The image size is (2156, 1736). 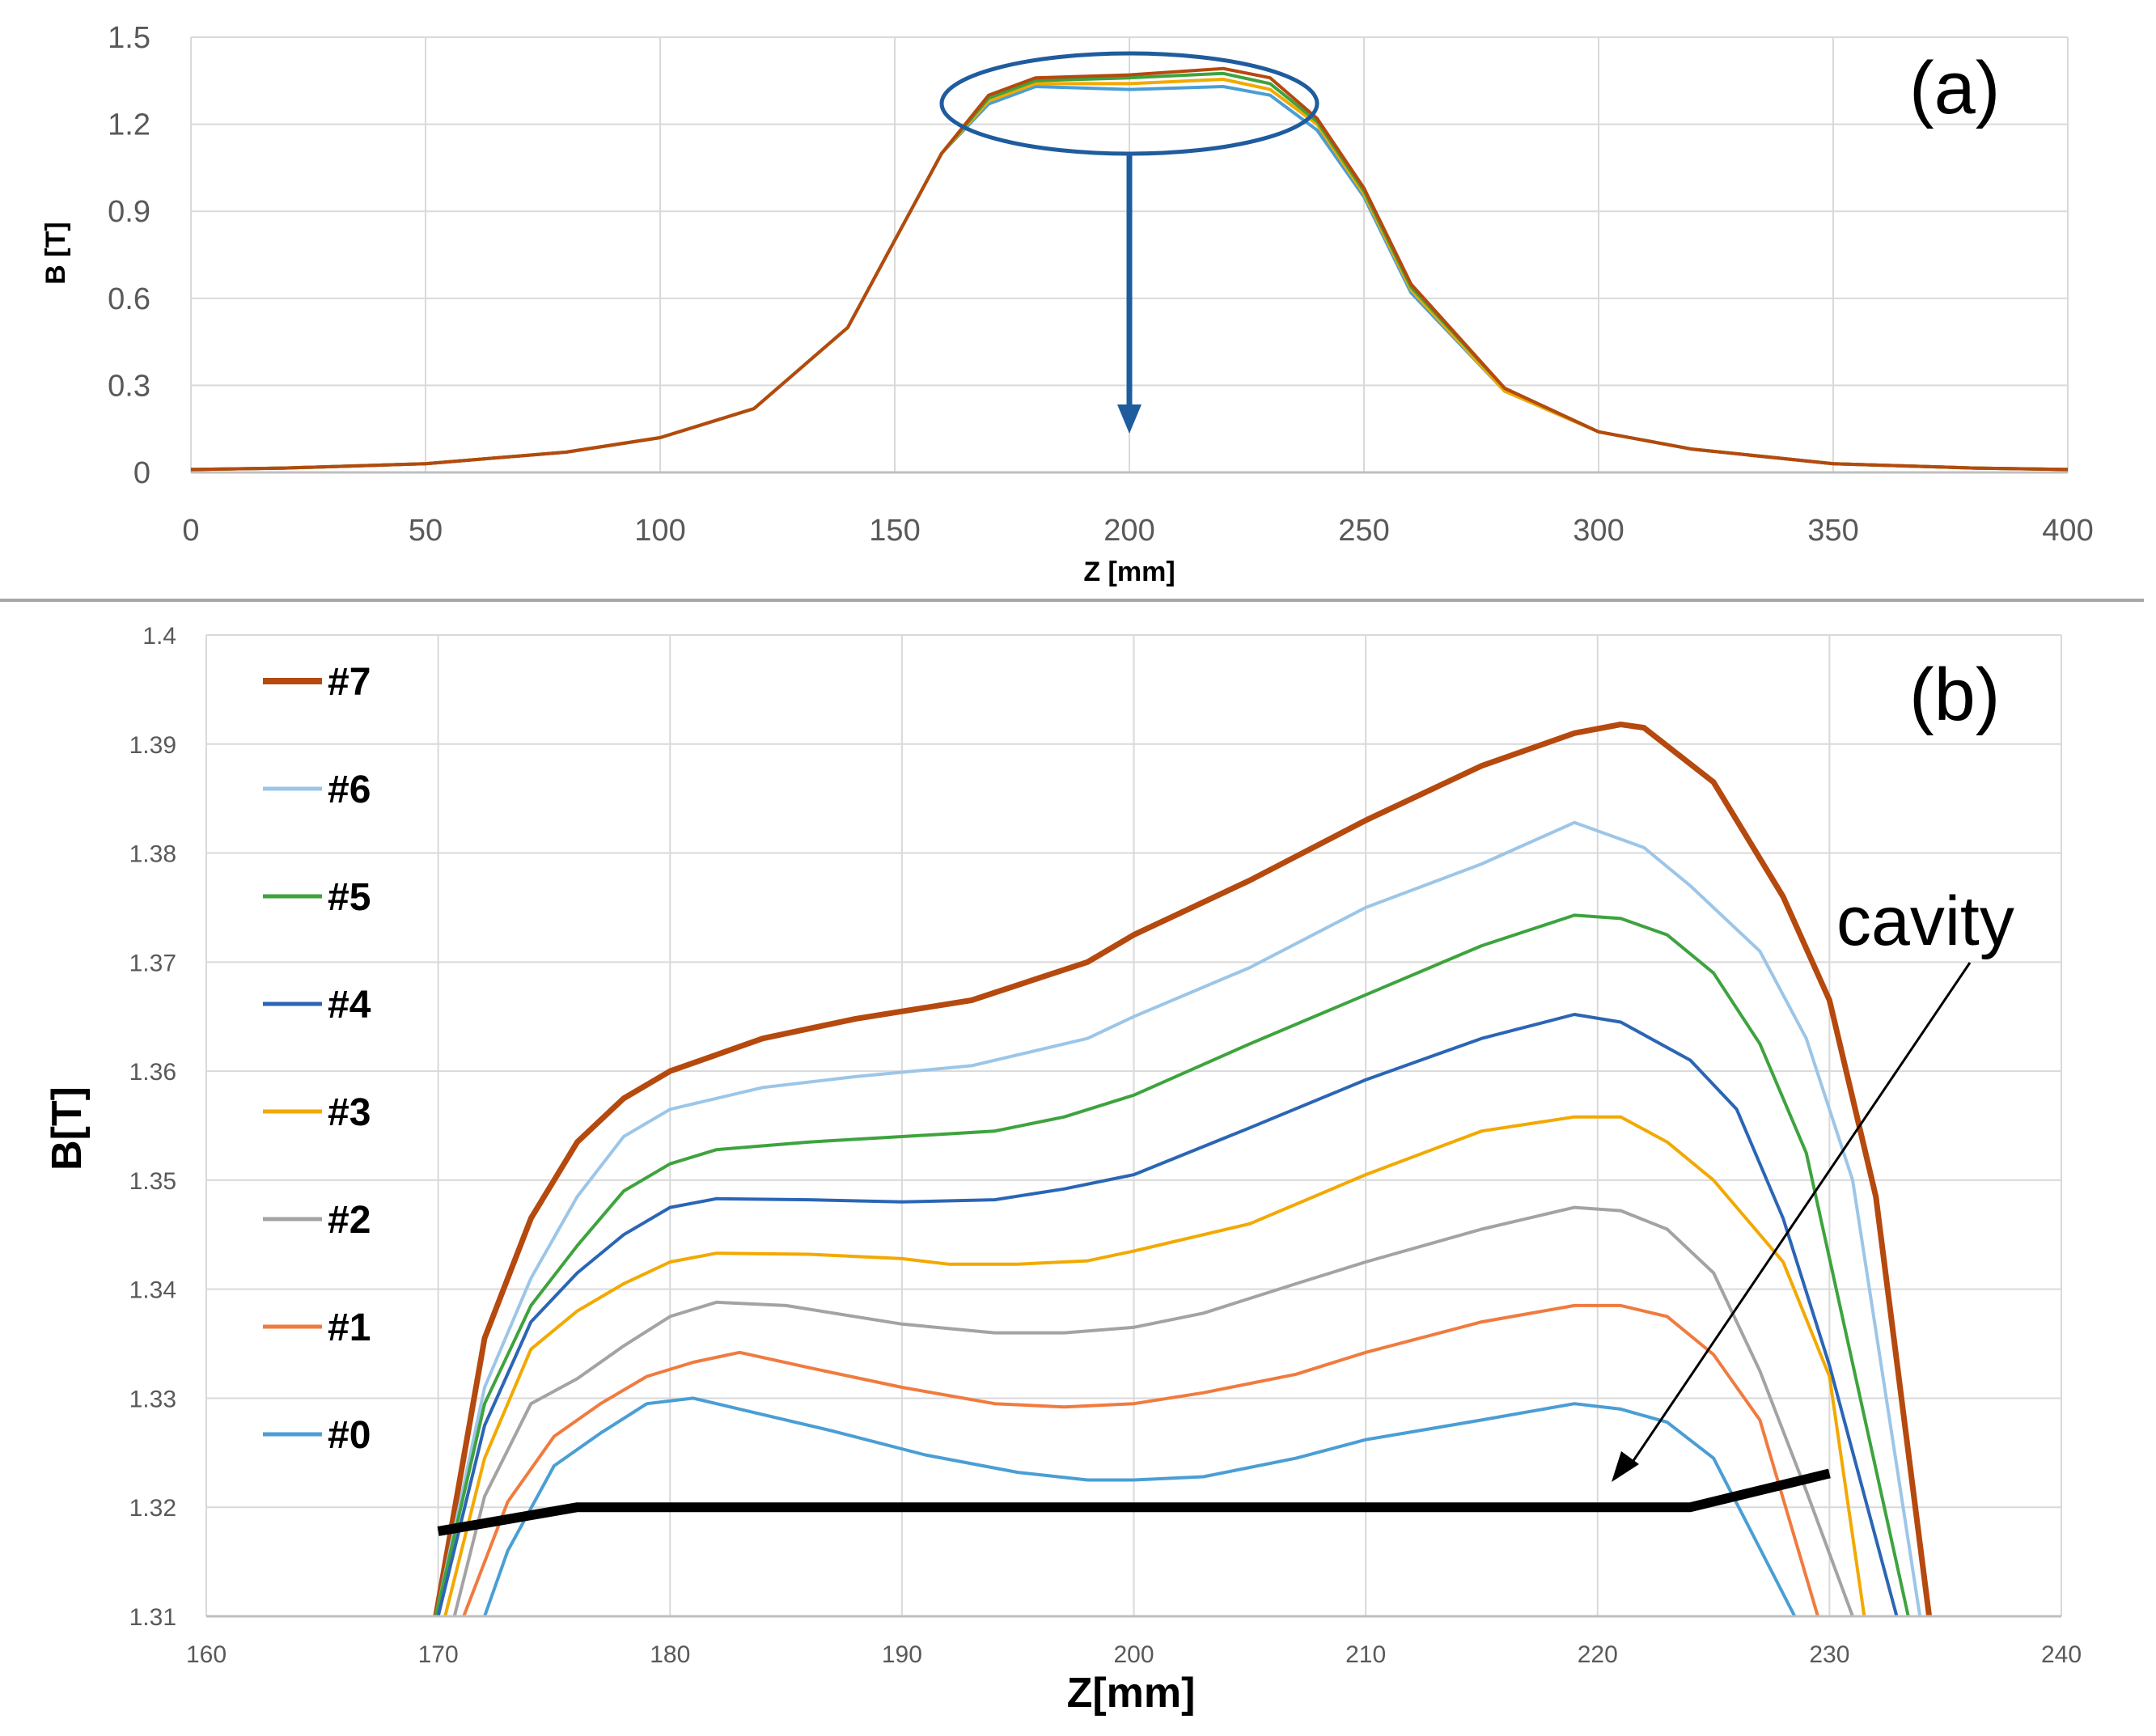 What do you see at coordinates (152, 1508) in the screenshot?
I see `panel-b-y-tick-label: 1.32` at bounding box center [152, 1508].